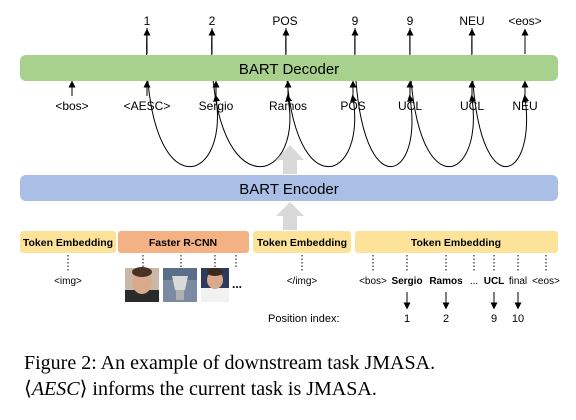 This screenshot has width=576, height=420. I want to click on decoder-input-aesc: <AESC>, so click(147, 106).